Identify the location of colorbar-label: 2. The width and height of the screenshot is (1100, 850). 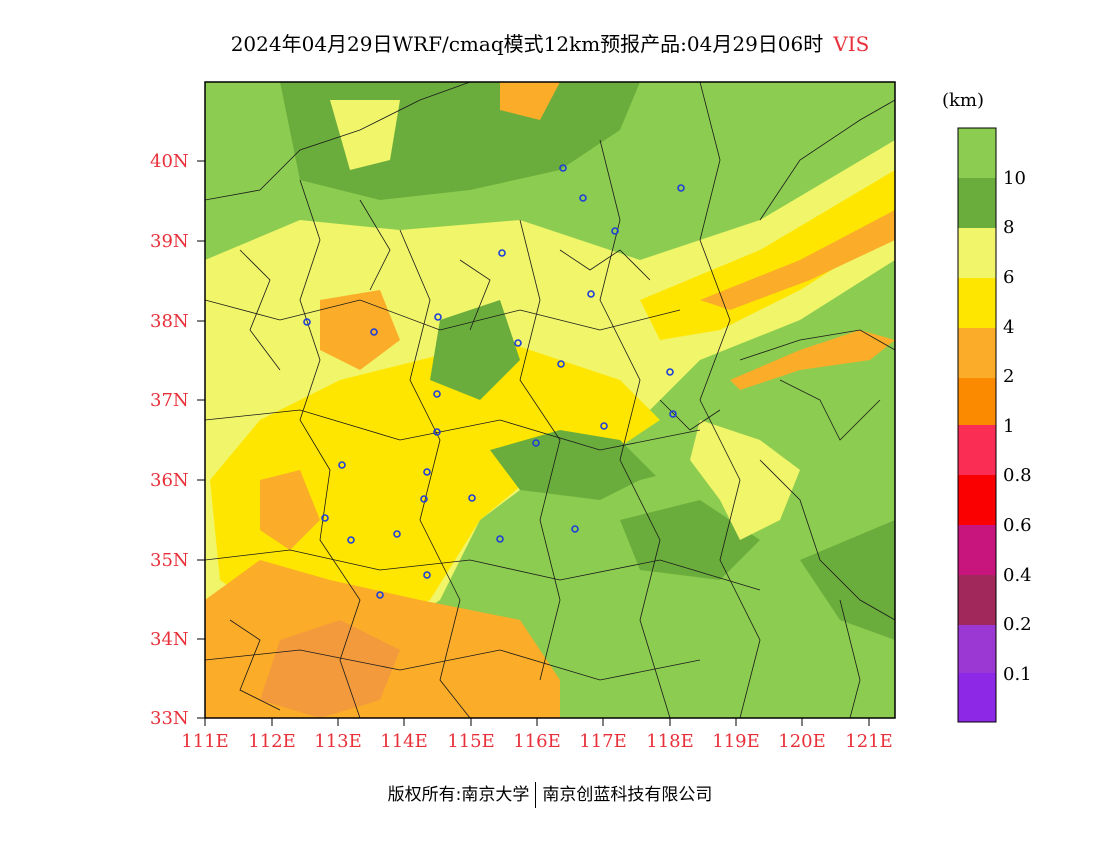
(1009, 376).